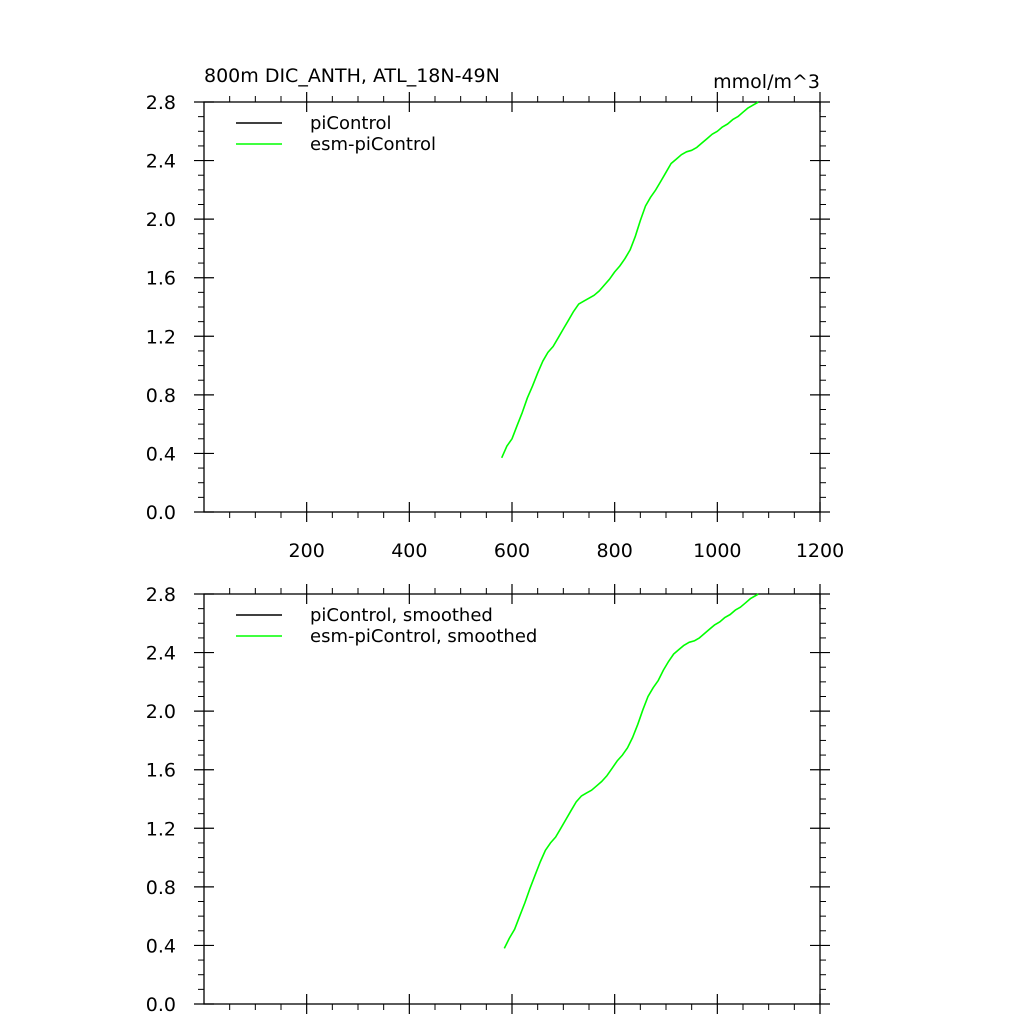 Image resolution: width=1024 pixels, height=1024 pixels. Describe the element at coordinates (401, 615) in the screenshot. I see `legend-label: piControl, smoothed` at that location.